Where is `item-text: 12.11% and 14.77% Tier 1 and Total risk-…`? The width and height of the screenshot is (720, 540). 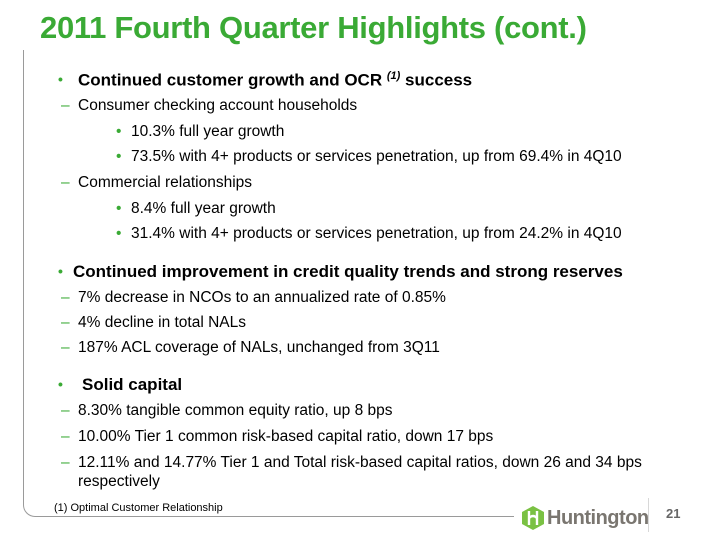
item-text: 12.11% and 14.77% Tier 1 and Total risk-… is located at coordinates (360, 462).